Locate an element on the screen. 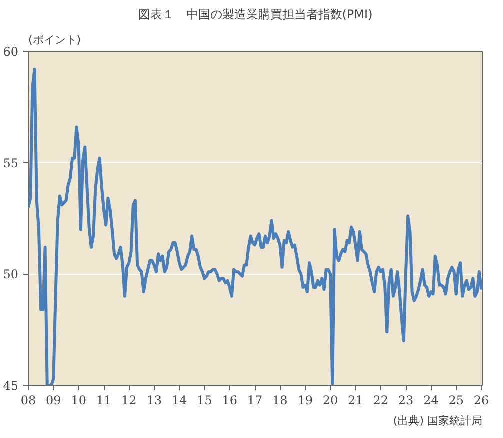  x-tick-label: 18 is located at coordinates (280, 401).